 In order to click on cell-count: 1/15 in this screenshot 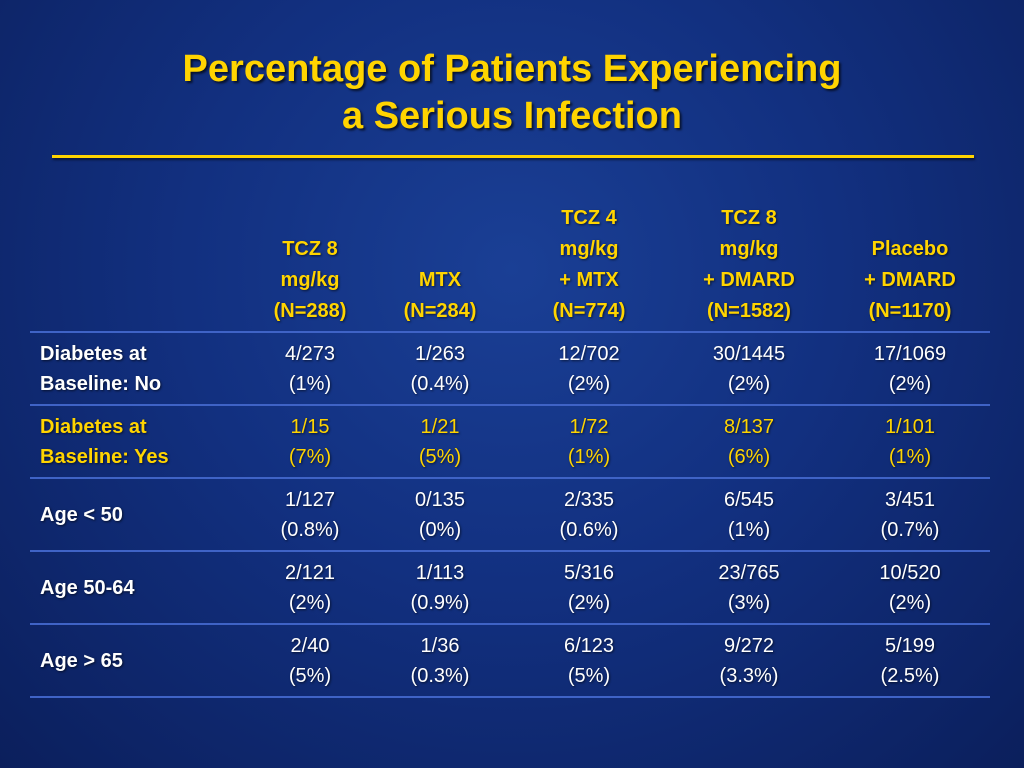, I will do `click(310, 426)`.